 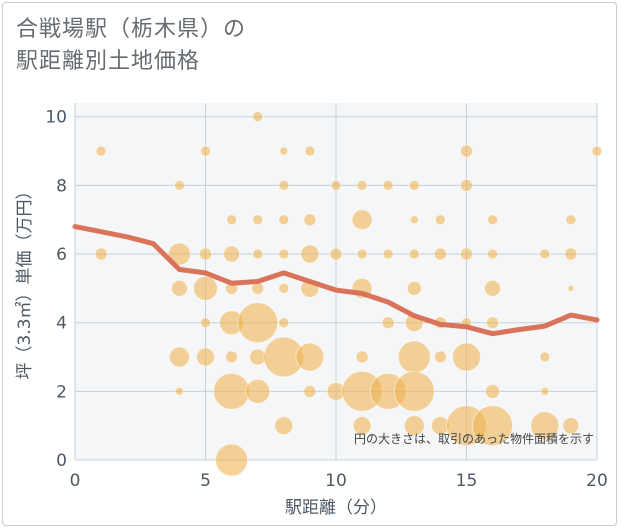 I want to click on x-tick-label: 0, so click(x=75, y=481).